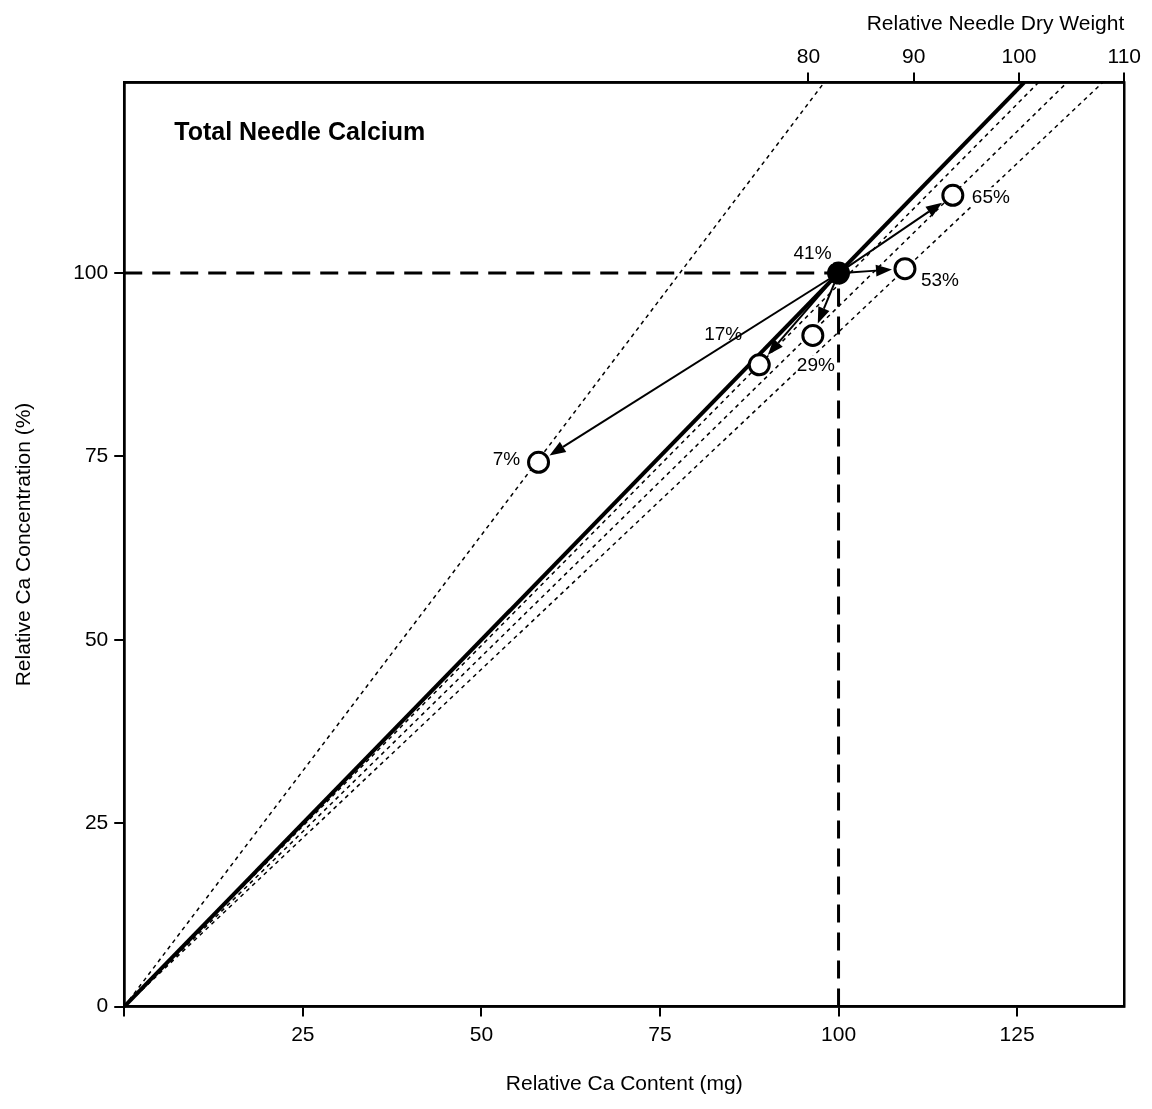 The height and width of the screenshot is (1109, 1152). Describe the element at coordinates (300, 130) in the screenshot. I see `text: Total Needle Calcium` at that location.